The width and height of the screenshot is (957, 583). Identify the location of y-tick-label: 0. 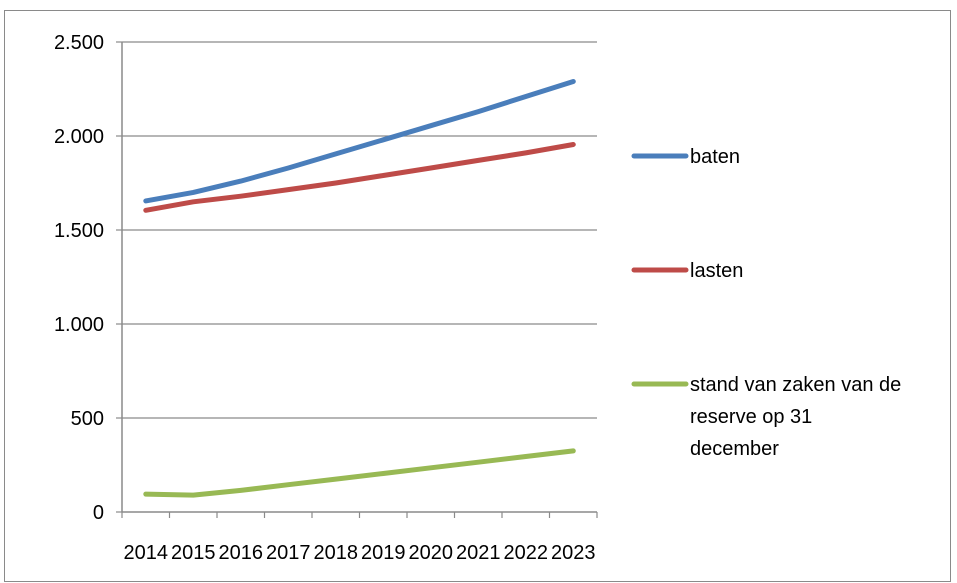
(98, 513).